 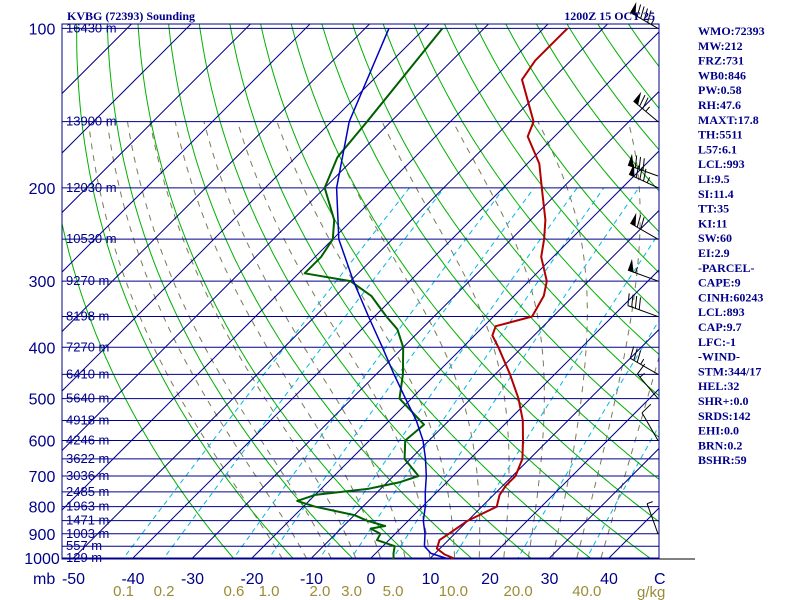 What do you see at coordinates (87, 280) in the screenshot?
I see `height-label: 9270 m` at bounding box center [87, 280].